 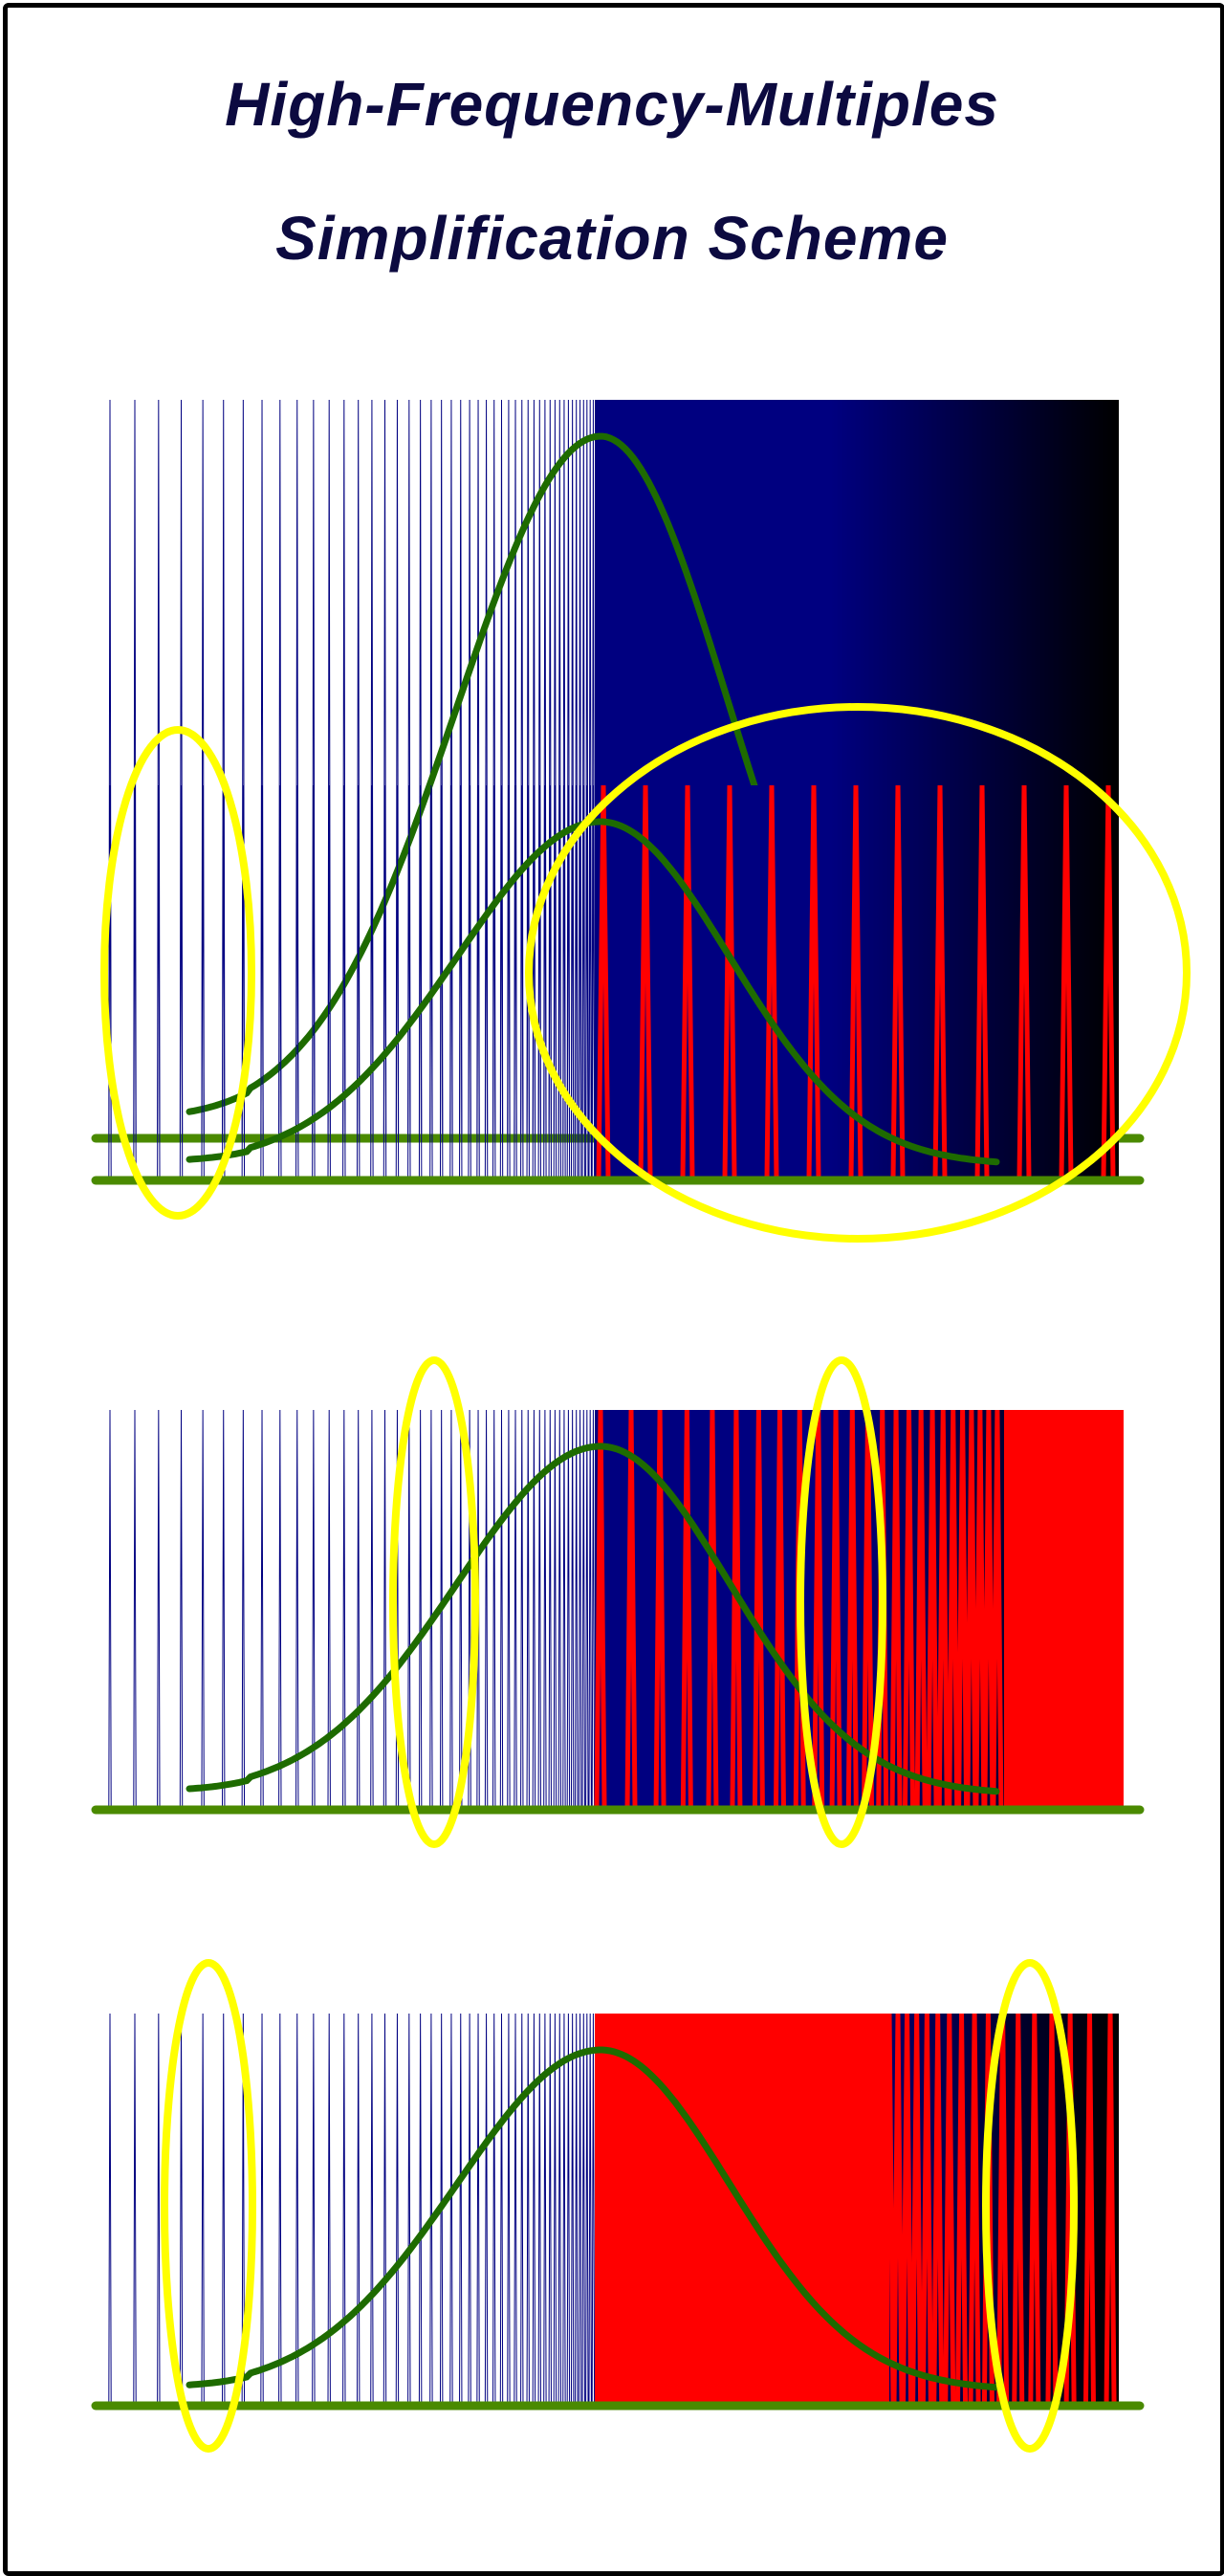 I want to click on simplified-band-fill, so click(x=1064, y=1609).